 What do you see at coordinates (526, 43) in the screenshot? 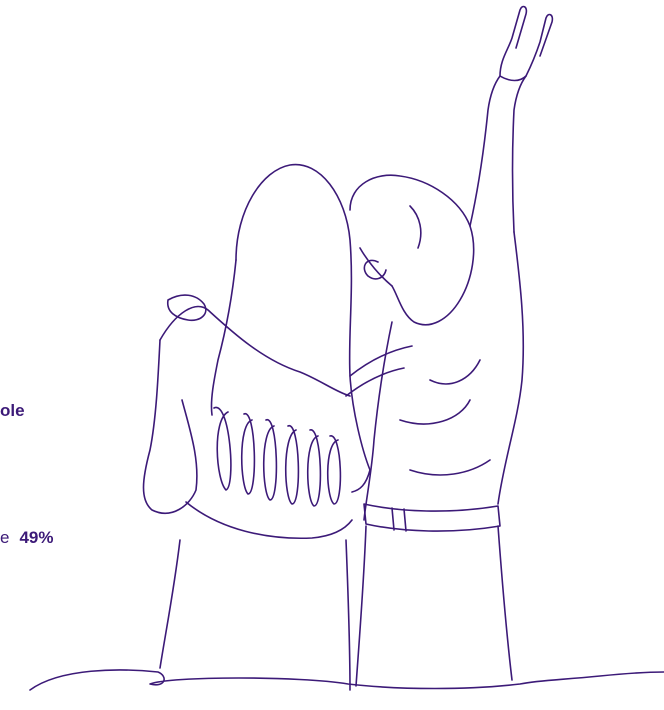
I see `peace-sign-hand` at bounding box center [526, 43].